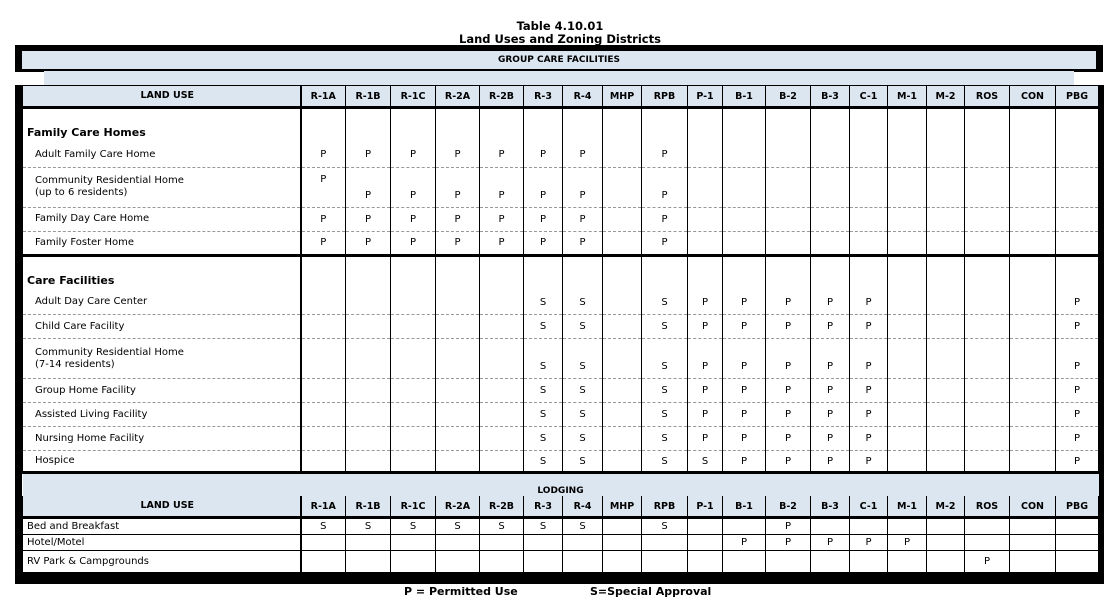 Image resolution: width=1111 pixels, height=605 pixels. Describe the element at coordinates (501, 507) in the screenshot. I see `district-header-r-2b: R-2B` at that location.